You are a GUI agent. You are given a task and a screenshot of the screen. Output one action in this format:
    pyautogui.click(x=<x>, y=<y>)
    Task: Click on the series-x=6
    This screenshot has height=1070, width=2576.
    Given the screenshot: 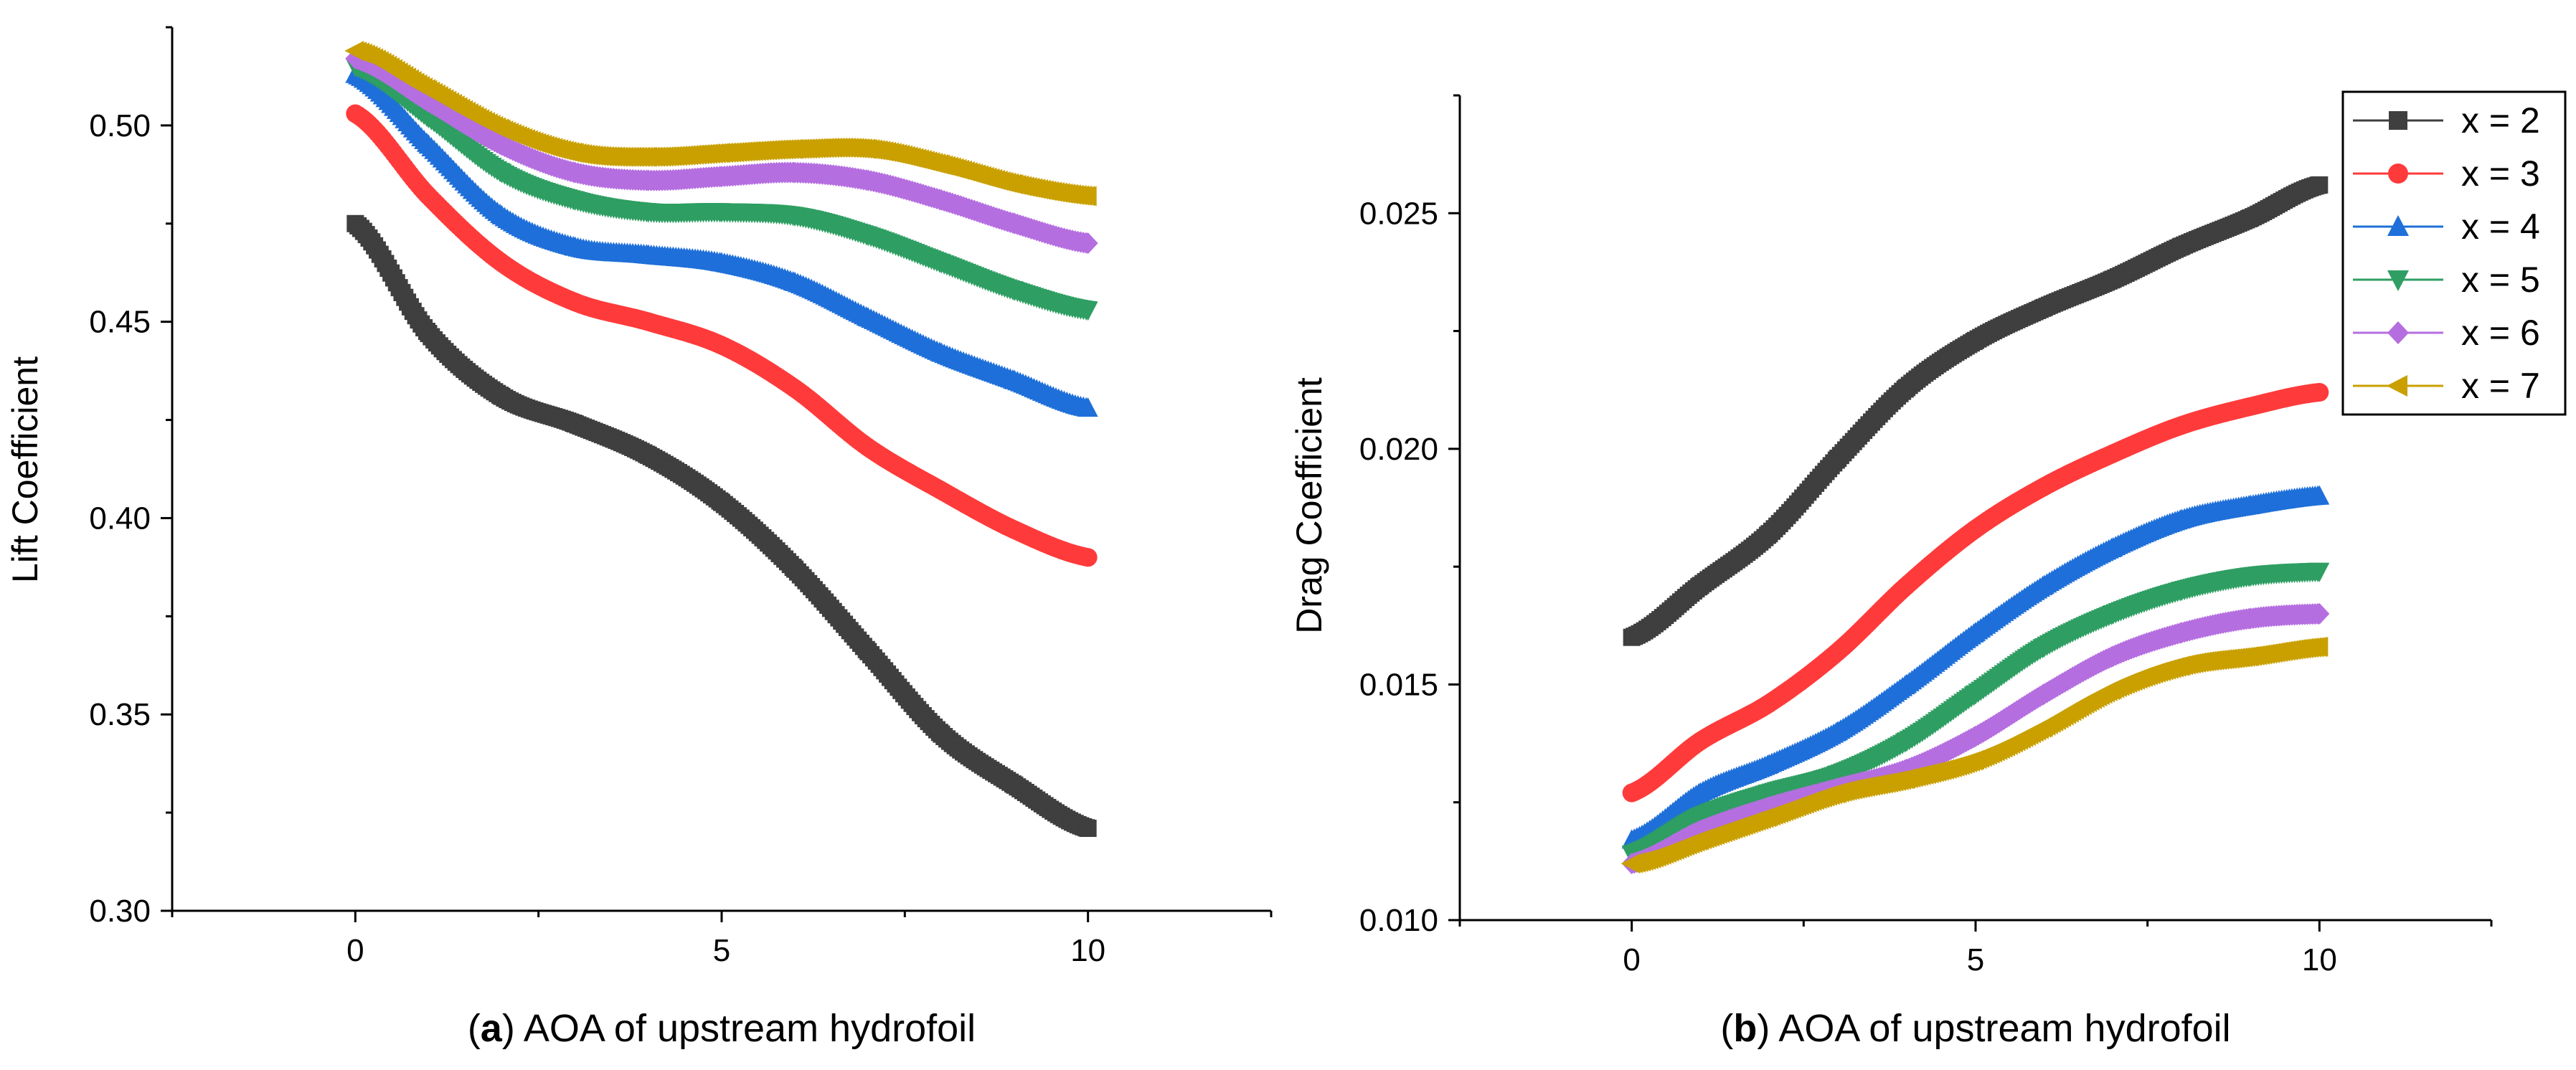 What is the action you would take?
    pyautogui.click(x=721, y=151)
    